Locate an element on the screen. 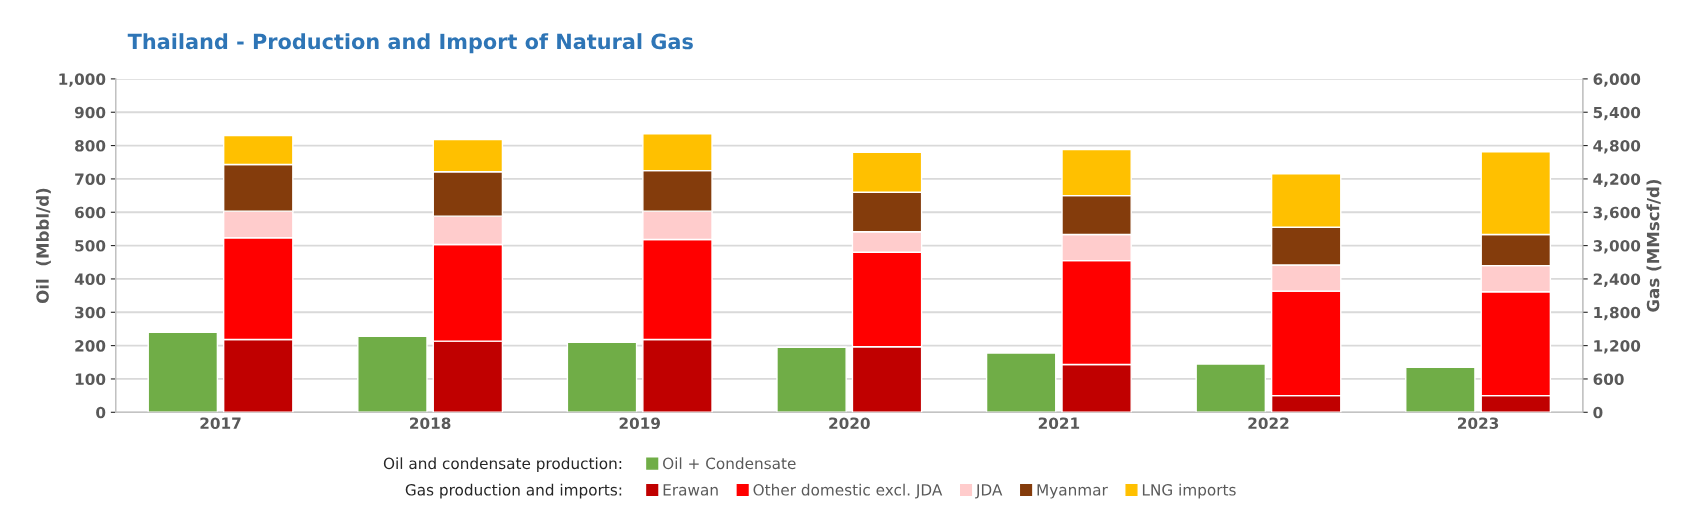 This screenshot has height=509, width=1702. x-tick-label: 2020 is located at coordinates (849, 423).